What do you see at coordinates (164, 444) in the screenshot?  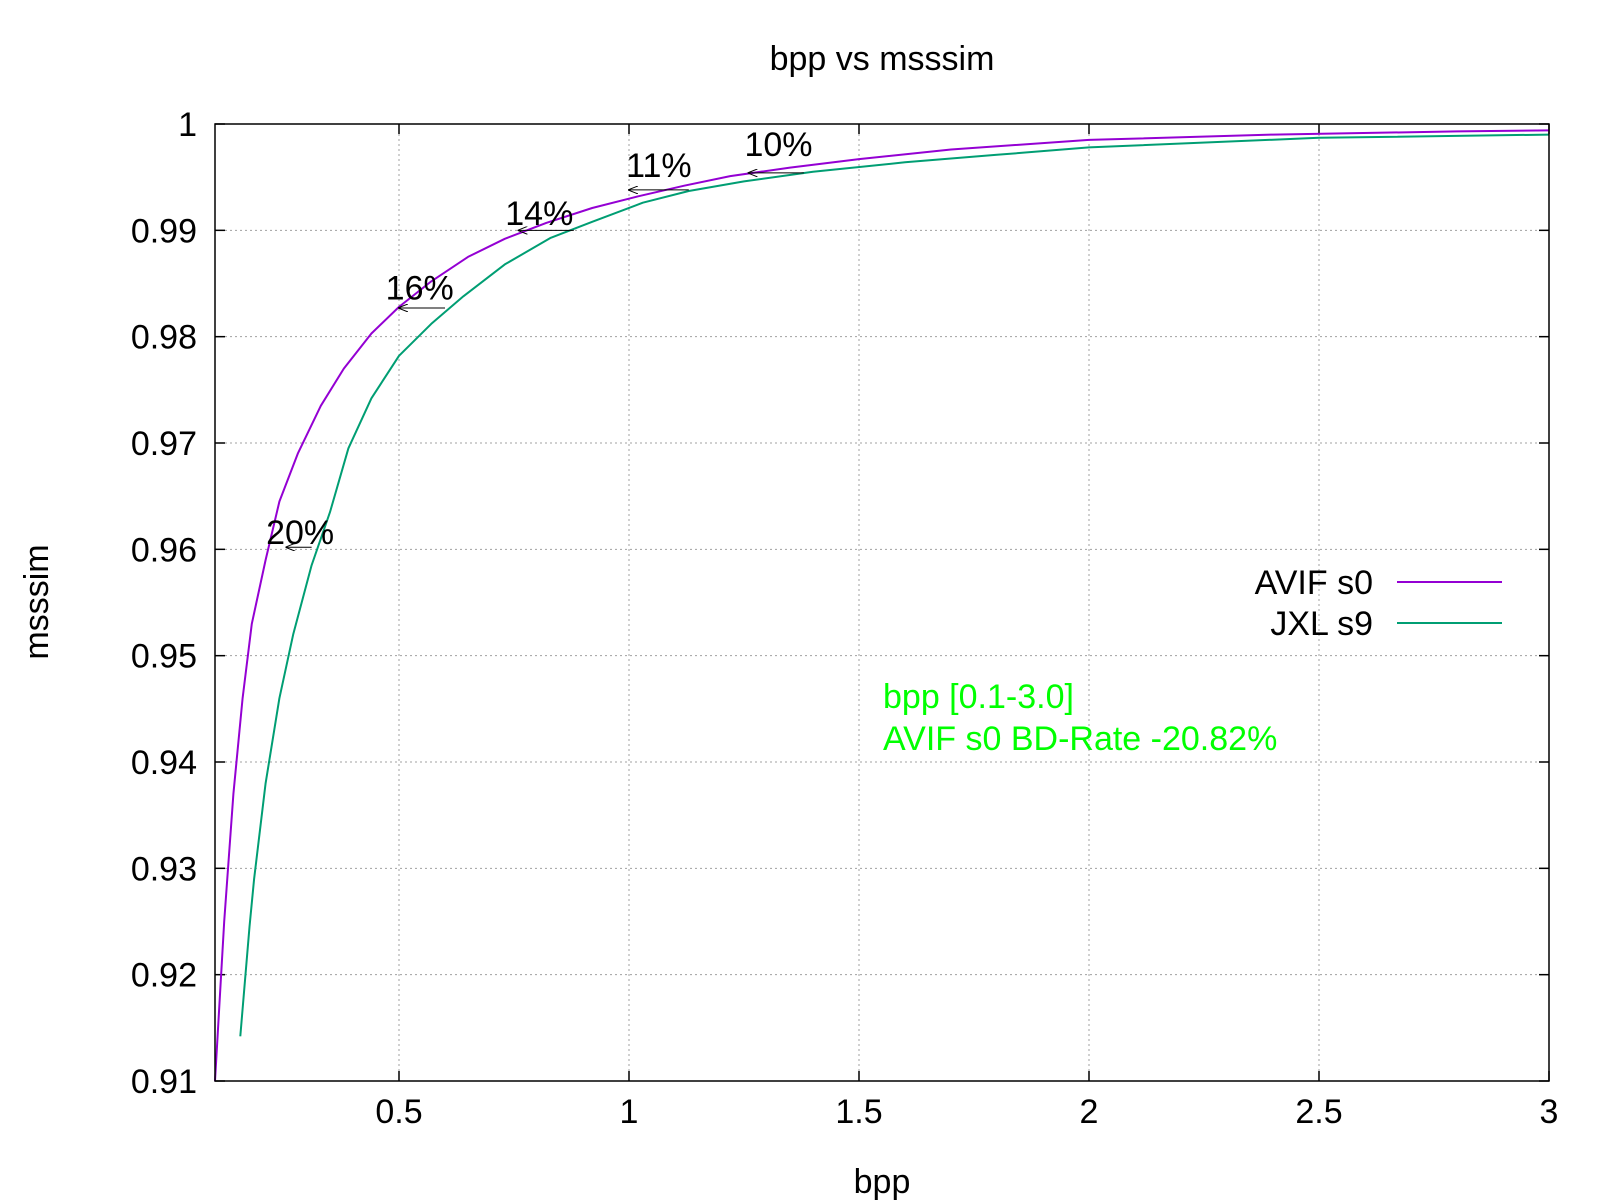 I see `y-tick-label: 0.97` at bounding box center [164, 444].